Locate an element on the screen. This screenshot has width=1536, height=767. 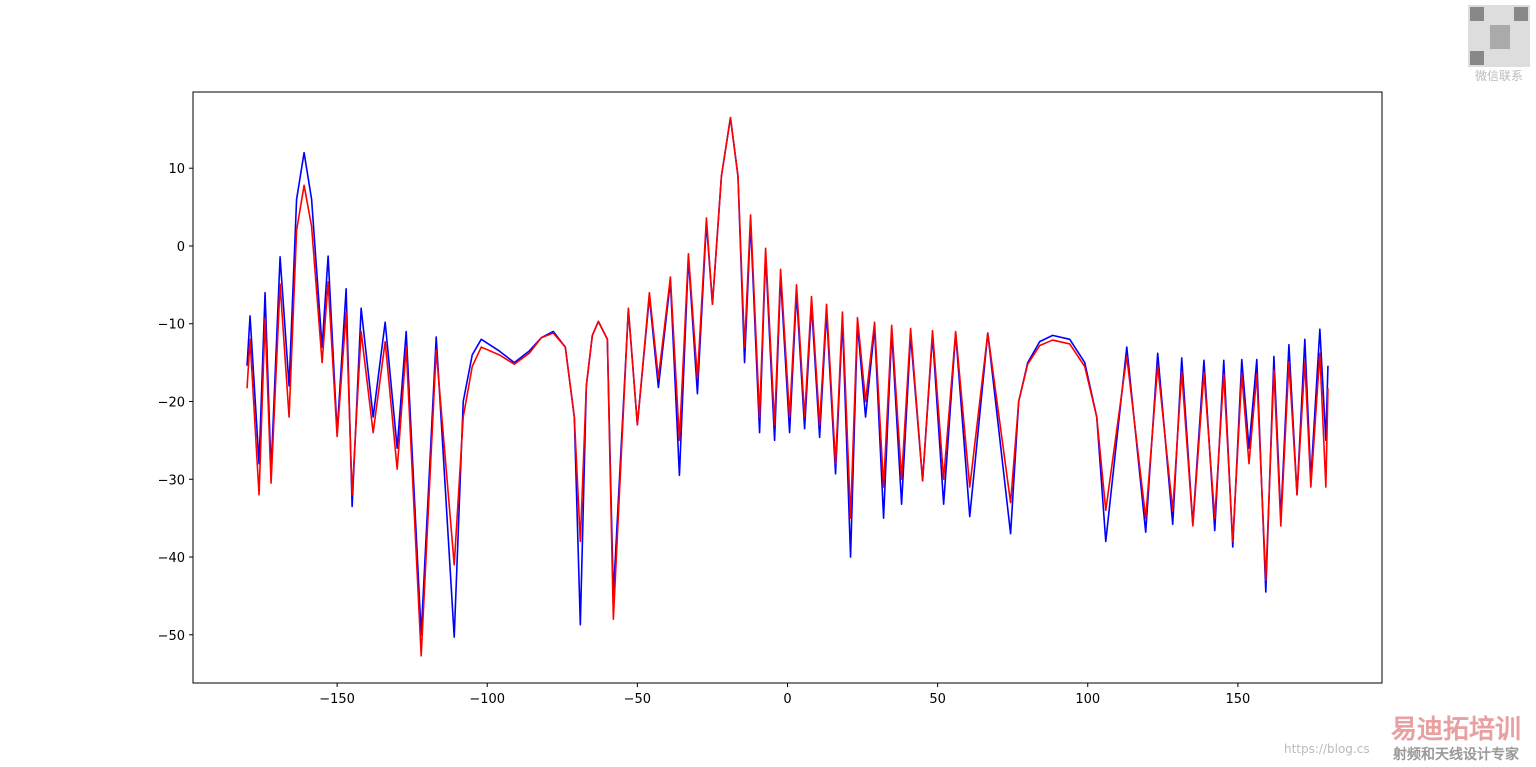
x-tick-label: 0 is located at coordinates (787, 699).